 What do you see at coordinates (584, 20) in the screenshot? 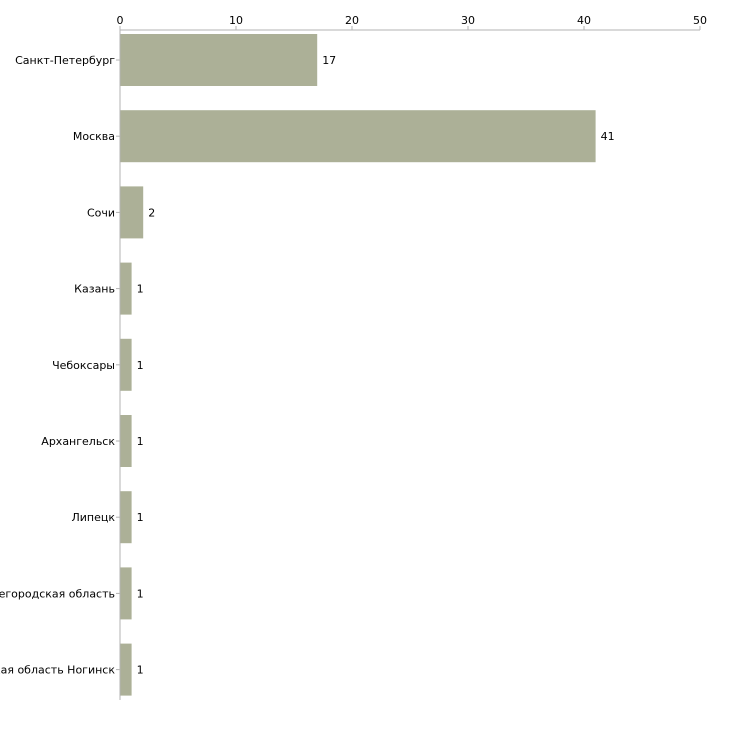
I see `x-tick-label: 40` at bounding box center [584, 20].